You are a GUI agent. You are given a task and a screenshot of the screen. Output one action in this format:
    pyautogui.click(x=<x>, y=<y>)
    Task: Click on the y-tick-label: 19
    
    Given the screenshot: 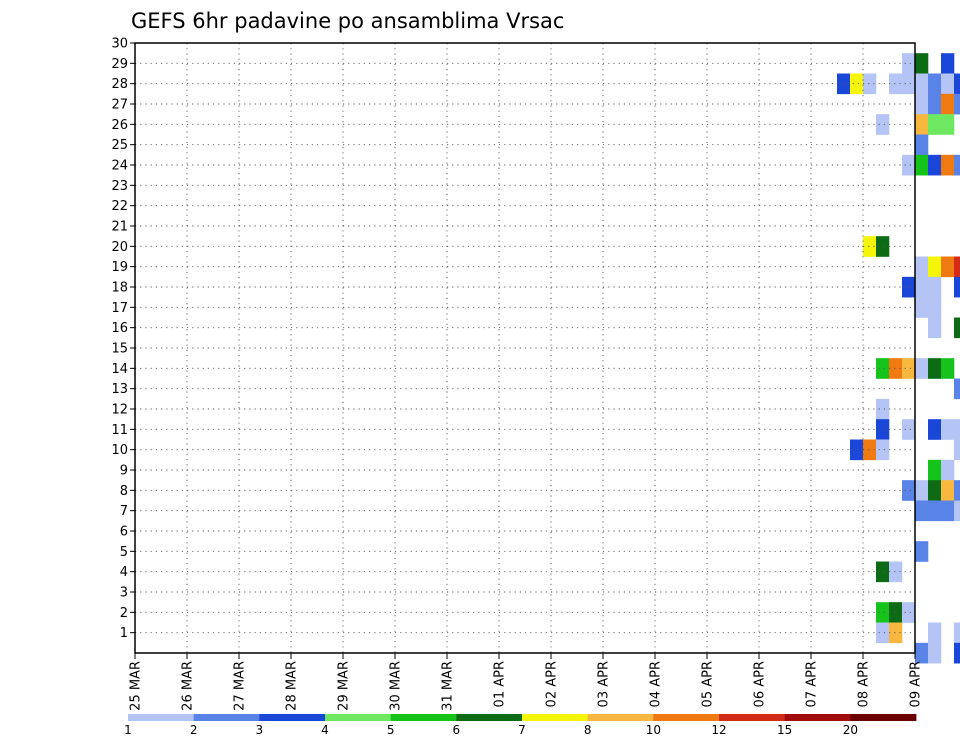 What is the action you would take?
    pyautogui.click(x=119, y=267)
    